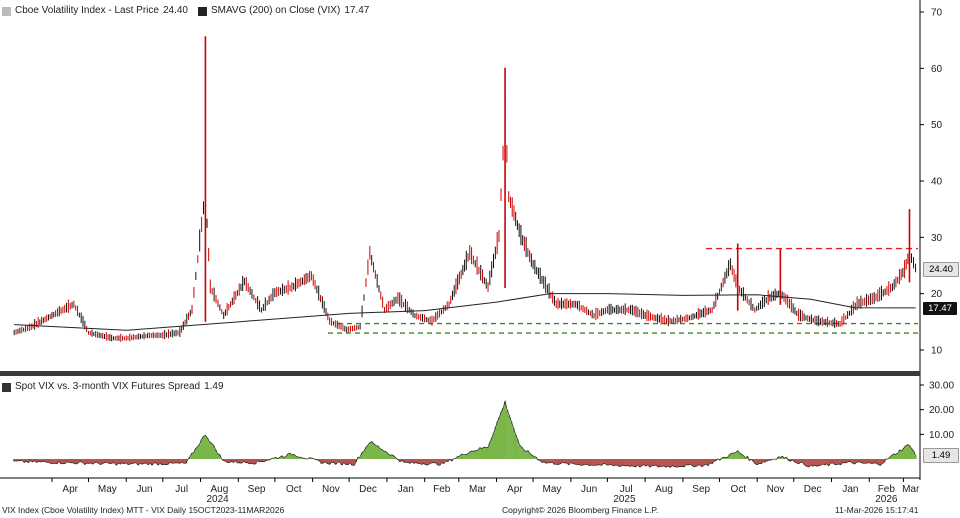 Image resolution: width=960 pixels, height=518 pixels. I want to click on y-axis-ticks: 10 20 30 40 50 60 70, so click(931, 182).